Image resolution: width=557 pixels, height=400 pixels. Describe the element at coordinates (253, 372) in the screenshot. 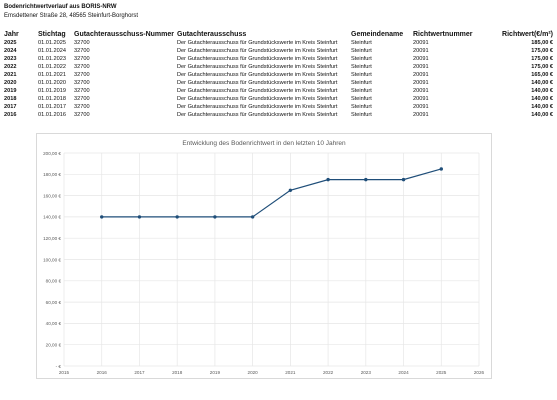

I see `x-tick-label: 2020` at that location.